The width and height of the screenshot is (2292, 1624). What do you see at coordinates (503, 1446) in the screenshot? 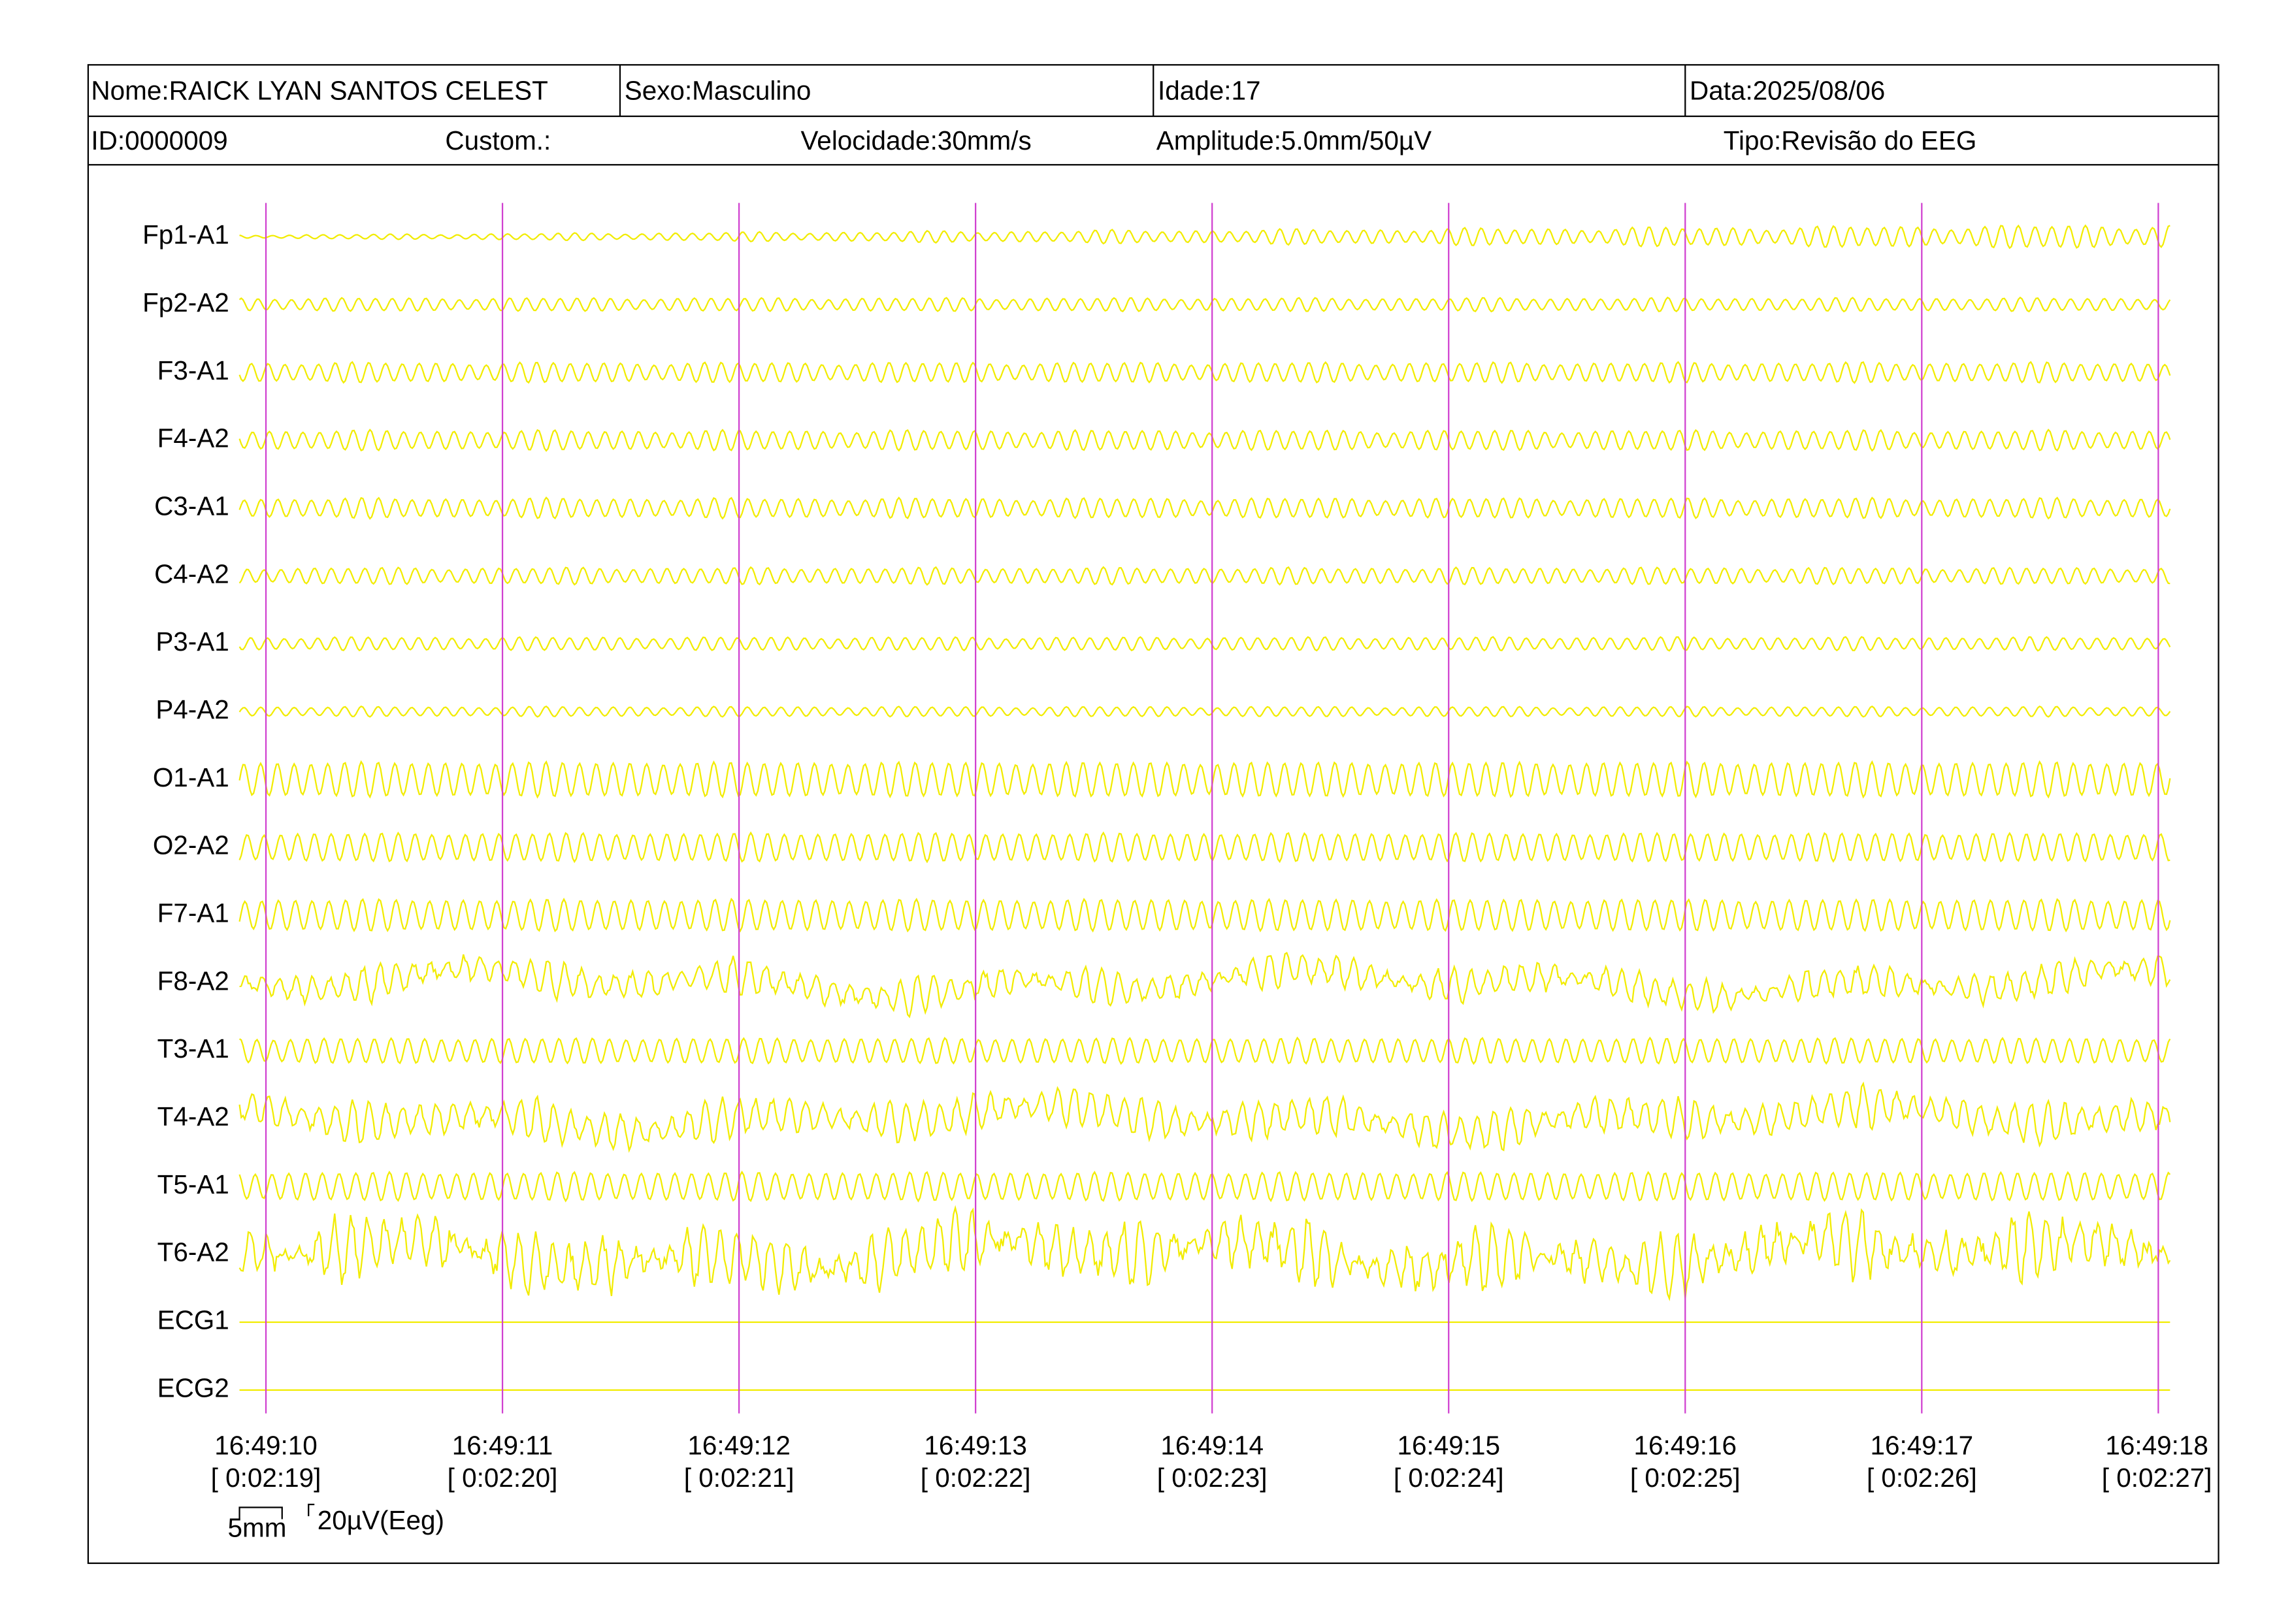
I see `time-label: 16:49:11` at bounding box center [503, 1446].